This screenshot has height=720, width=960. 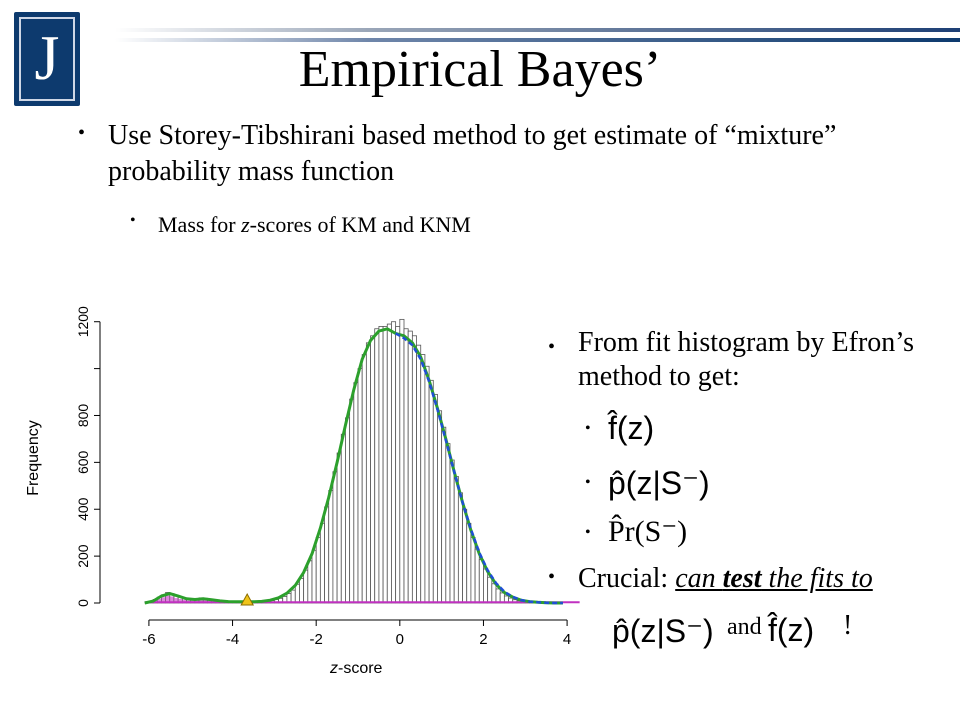 What do you see at coordinates (148, 639) in the screenshot?
I see `x-tick-label: -6` at bounding box center [148, 639].